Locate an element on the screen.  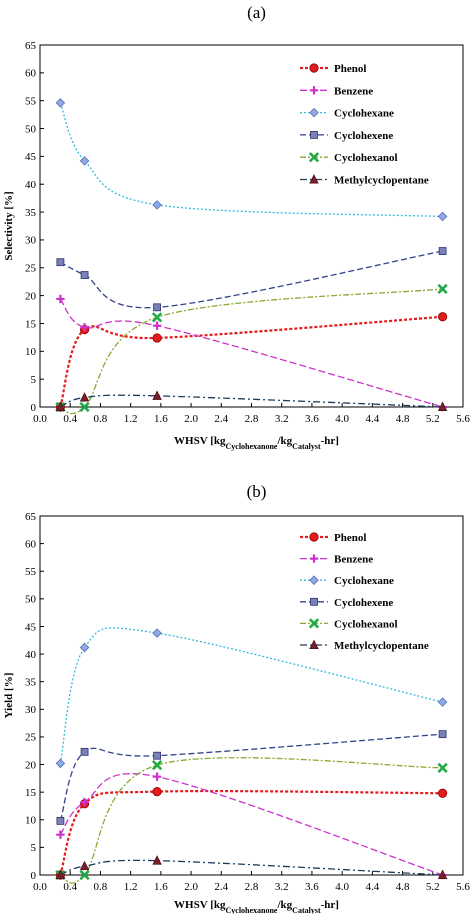
legend-item-cyclohexene: Cyclohexene is located at coordinates (346, 603).